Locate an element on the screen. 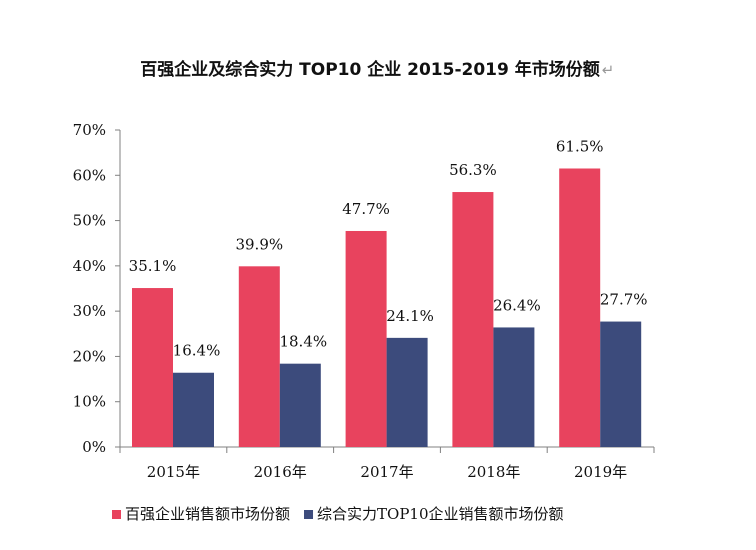 The height and width of the screenshot is (550, 756). legend-label-1: 百强企业销售额市场份额 is located at coordinates (207, 514).